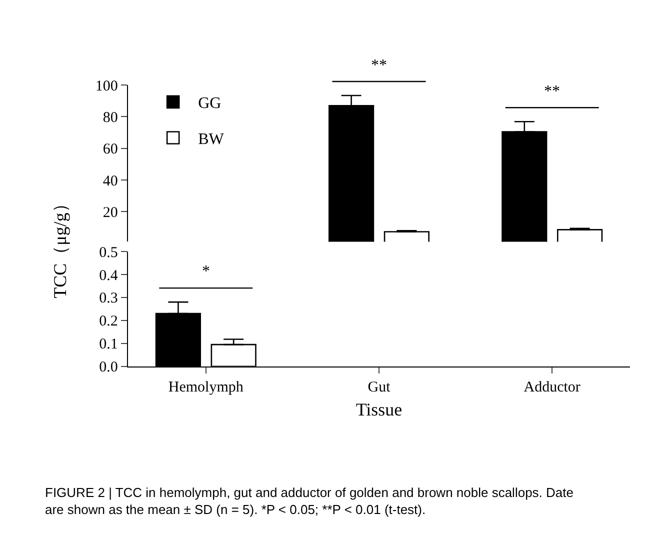  Describe the element at coordinates (206, 271) in the screenshot. I see `annotation: *` at that location.